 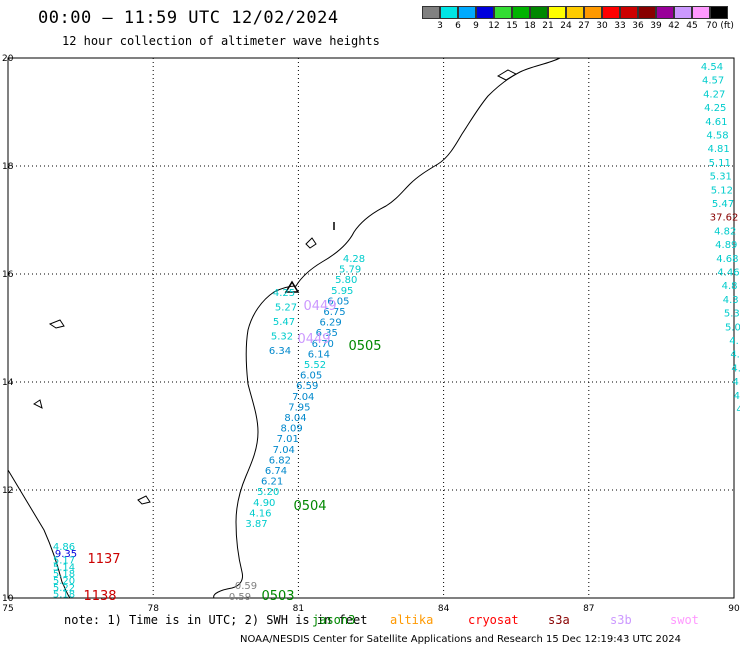 I want to click on wave-height-label: 4.58, so click(x=717, y=136).